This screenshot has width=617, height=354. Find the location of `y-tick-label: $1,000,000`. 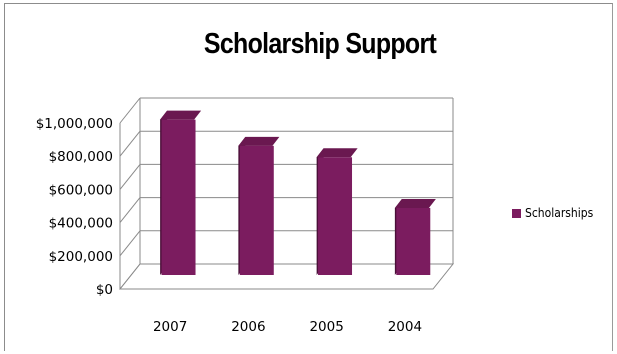

y-tick-label: $1,000,000 is located at coordinates (74, 124).